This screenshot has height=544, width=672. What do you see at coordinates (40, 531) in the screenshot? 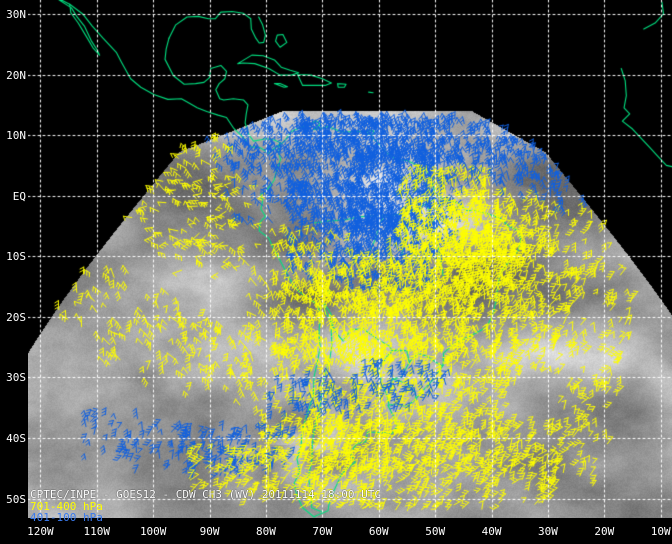
I see `x-tick-120W: 120W` at bounding box center [40, 531].